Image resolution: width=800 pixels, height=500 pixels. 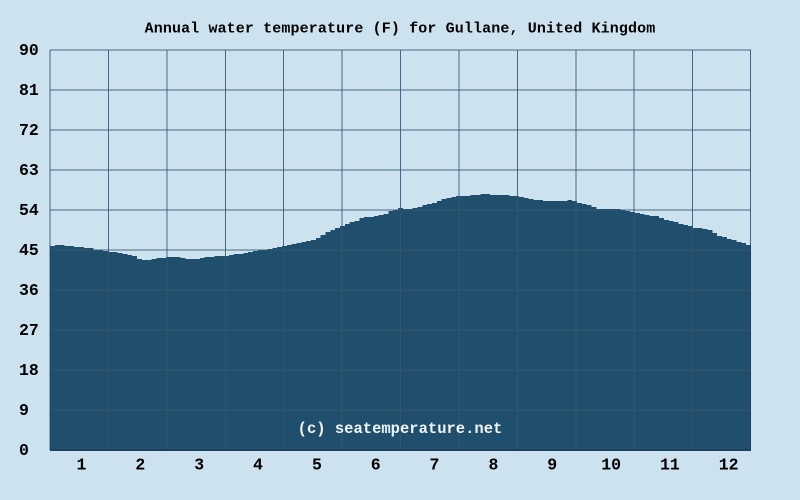 What do you see at coordinates (29, 250) in the screenshot?
I see `svg-text: 45` at bounding box center [29, 250].